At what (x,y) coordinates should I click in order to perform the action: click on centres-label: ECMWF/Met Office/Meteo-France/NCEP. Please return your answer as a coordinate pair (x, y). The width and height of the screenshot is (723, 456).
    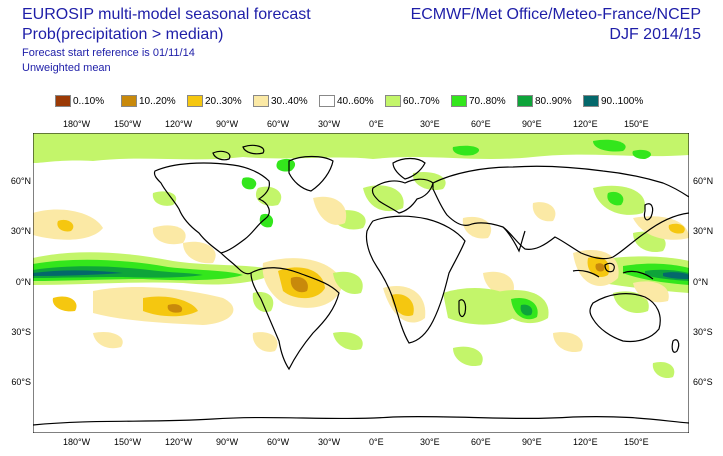
    Looking at the image, I should click on (555, 14).